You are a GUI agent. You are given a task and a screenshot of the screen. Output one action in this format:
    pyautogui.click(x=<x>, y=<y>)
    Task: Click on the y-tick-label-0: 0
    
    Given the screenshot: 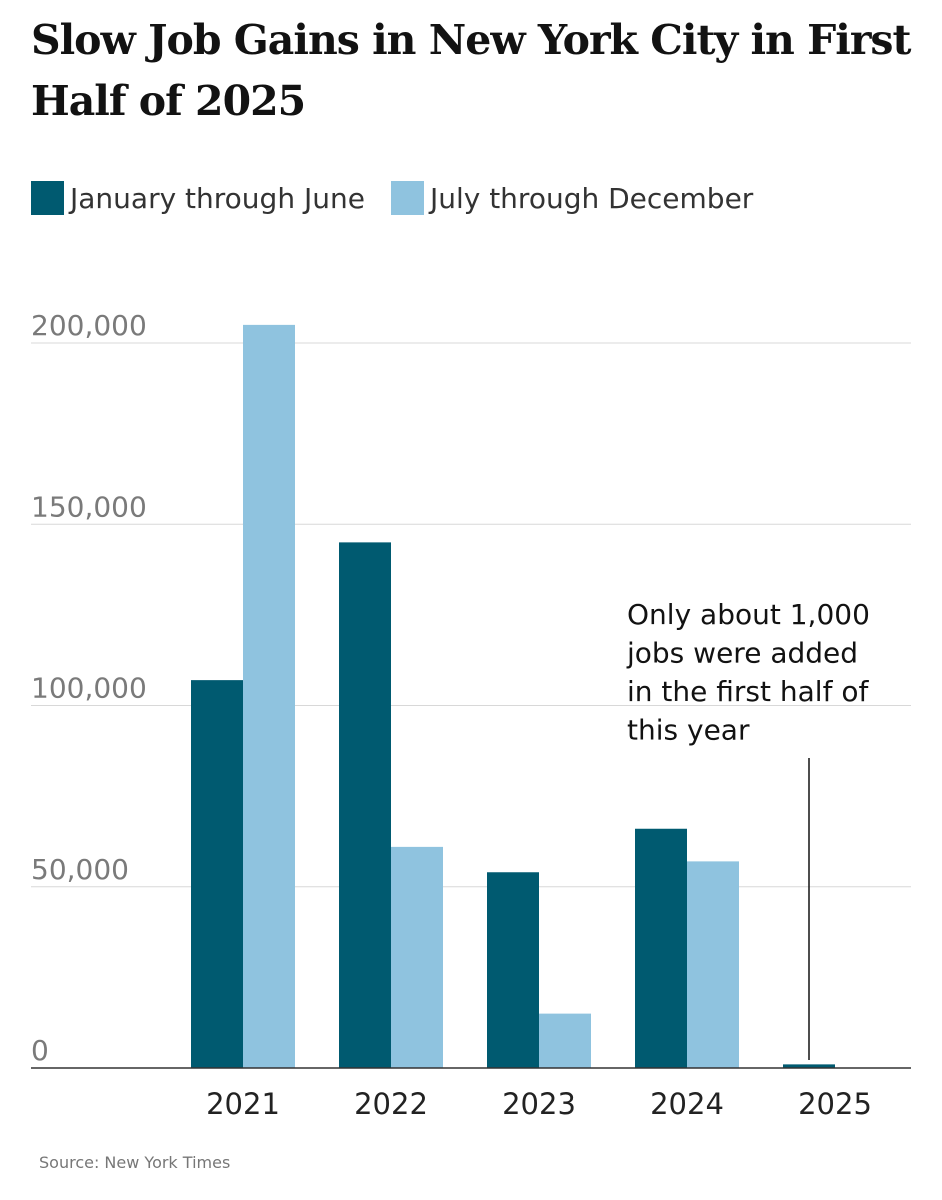 What is the action you would take?
    pyautogui.click(x=40, y=1050)
    